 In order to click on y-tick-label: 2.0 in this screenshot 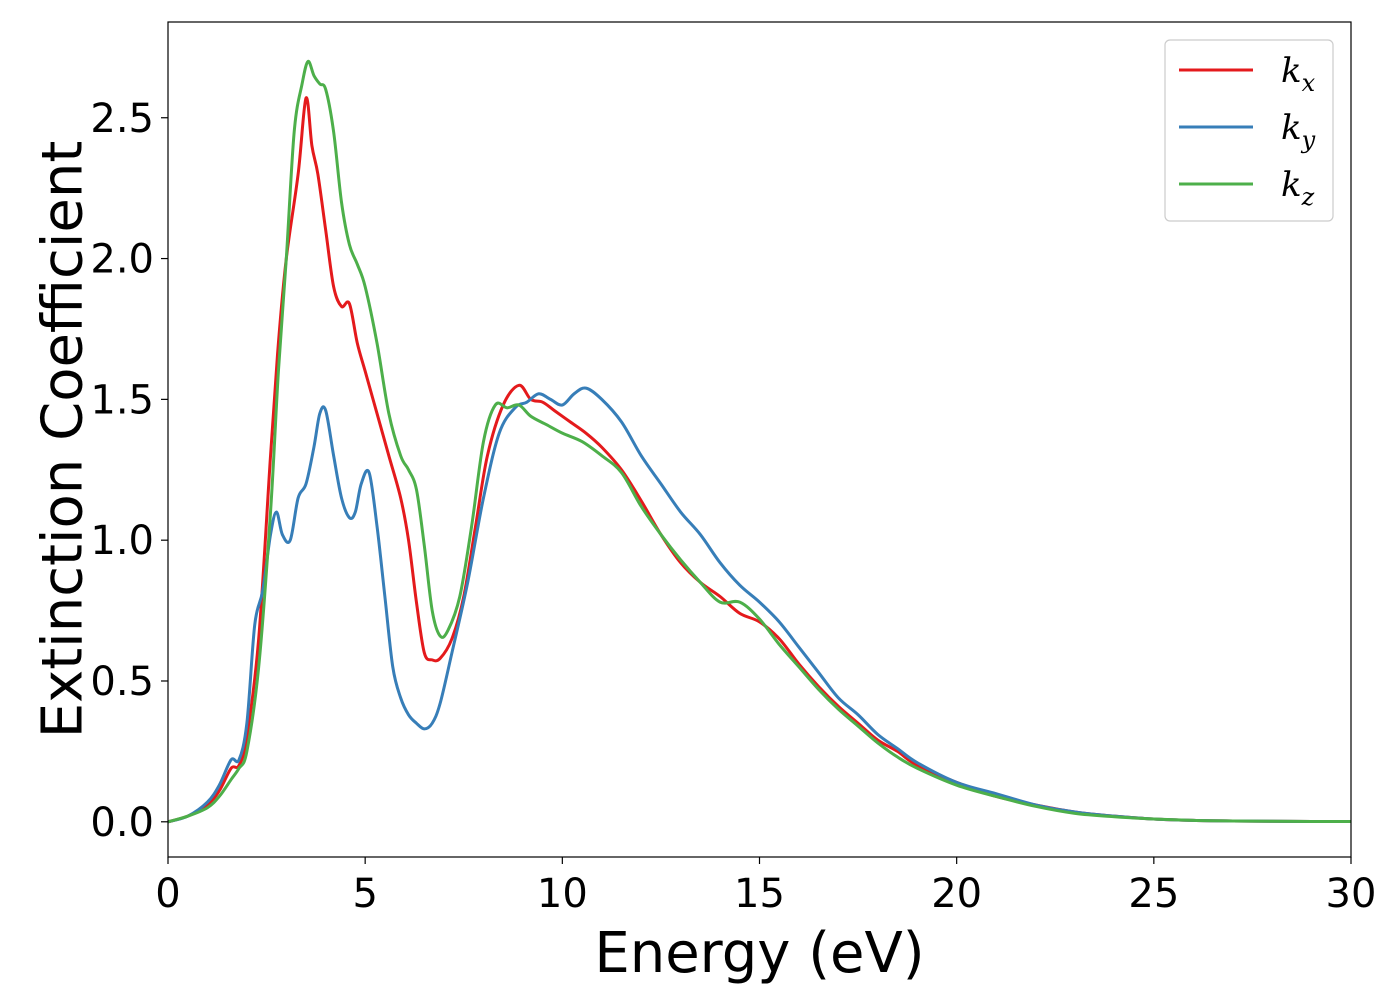, I will do `click(122, 260)`.